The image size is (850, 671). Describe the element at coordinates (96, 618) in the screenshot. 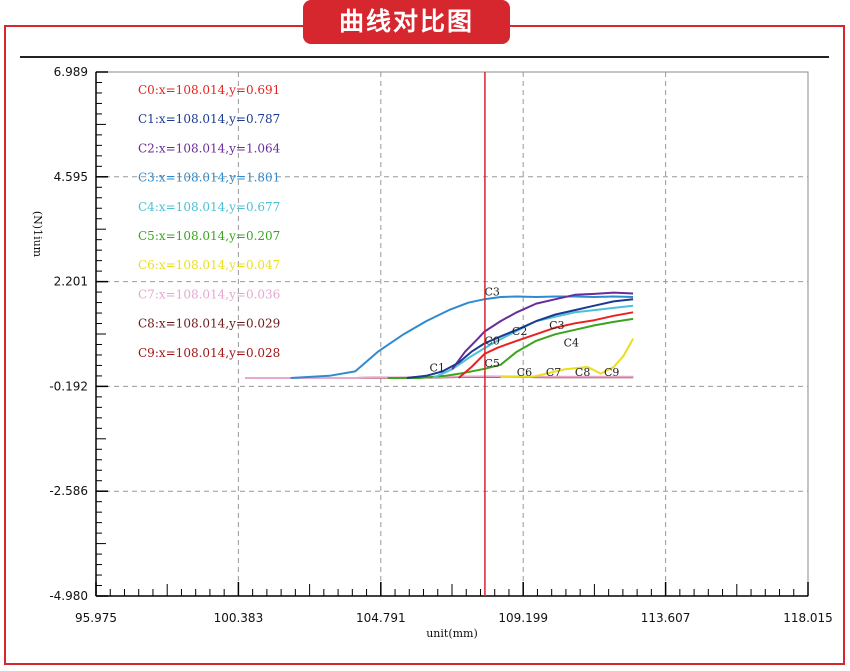

I see `x-tick-label: 95.975` at that location.